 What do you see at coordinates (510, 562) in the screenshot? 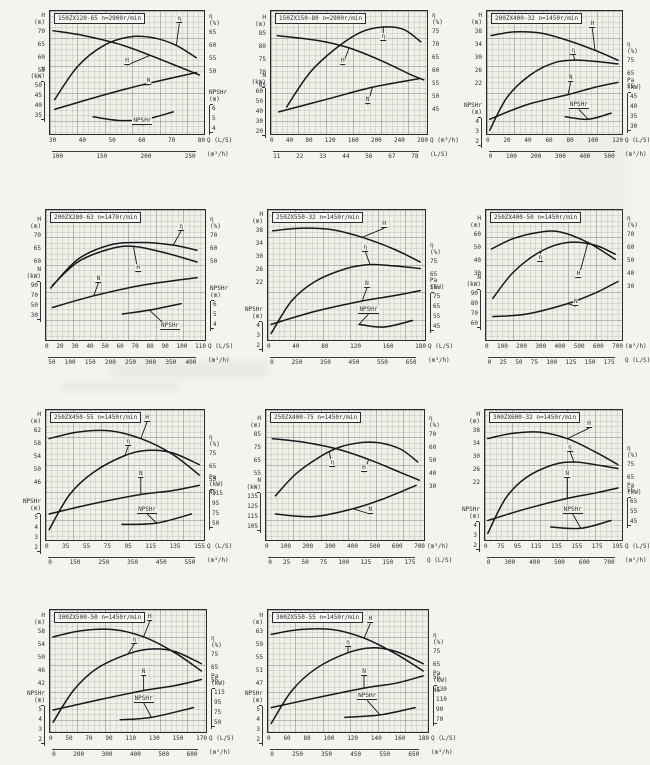
I see `x-axis-tick-label: 300` at bounding box center [510, 562].